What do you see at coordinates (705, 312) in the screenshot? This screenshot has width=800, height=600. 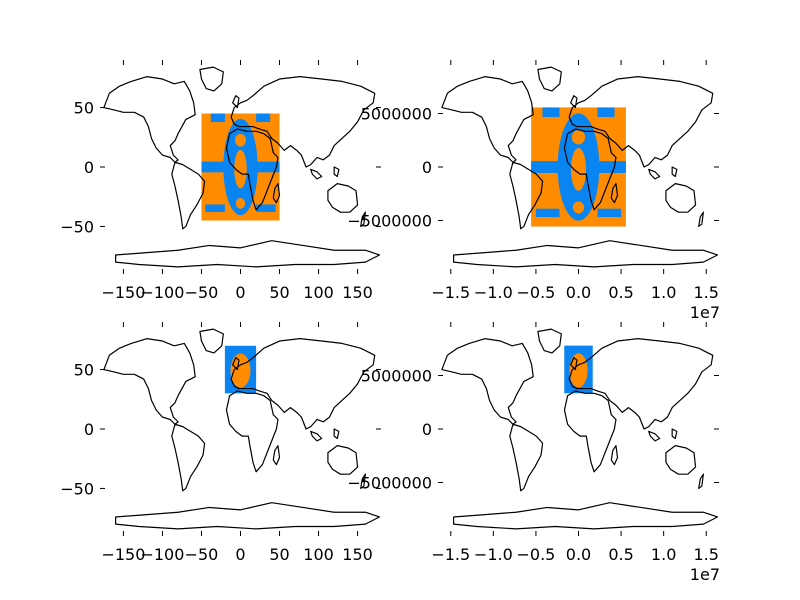 I see `x-offset-label-top-right: 1e7` at bounding box center [705, 312].